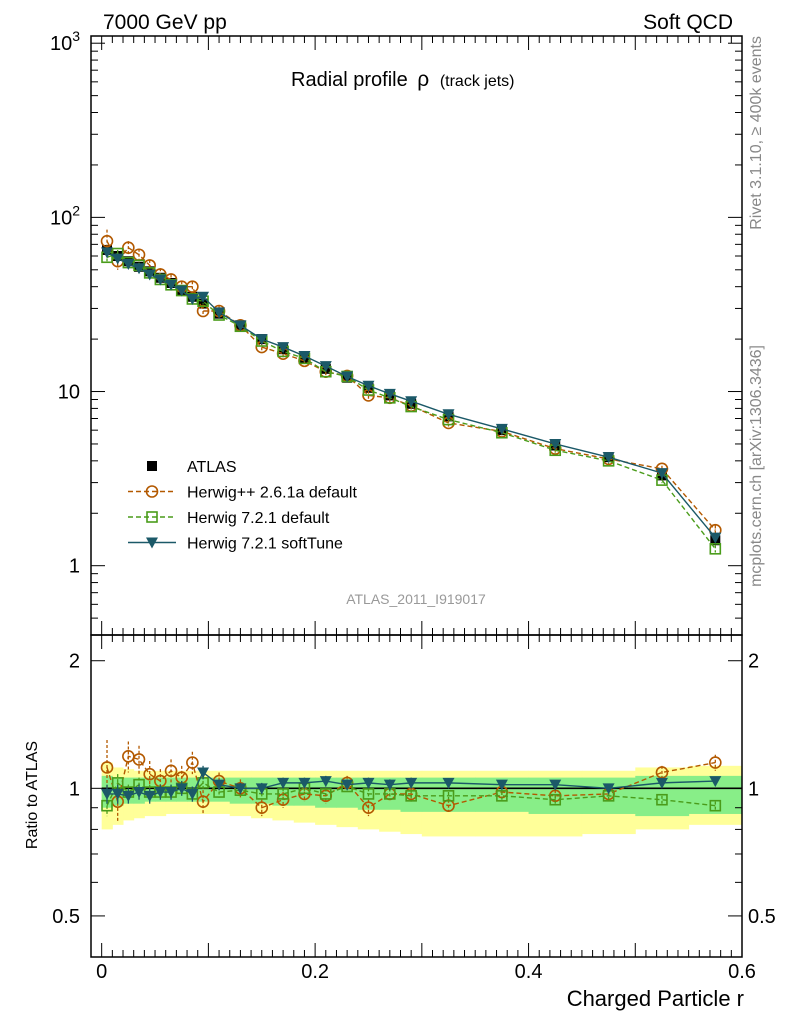 Image resolution: width=786 pixels, height=1024 pixels. I want to click on y-tick-label: 10, so click(69, 393).